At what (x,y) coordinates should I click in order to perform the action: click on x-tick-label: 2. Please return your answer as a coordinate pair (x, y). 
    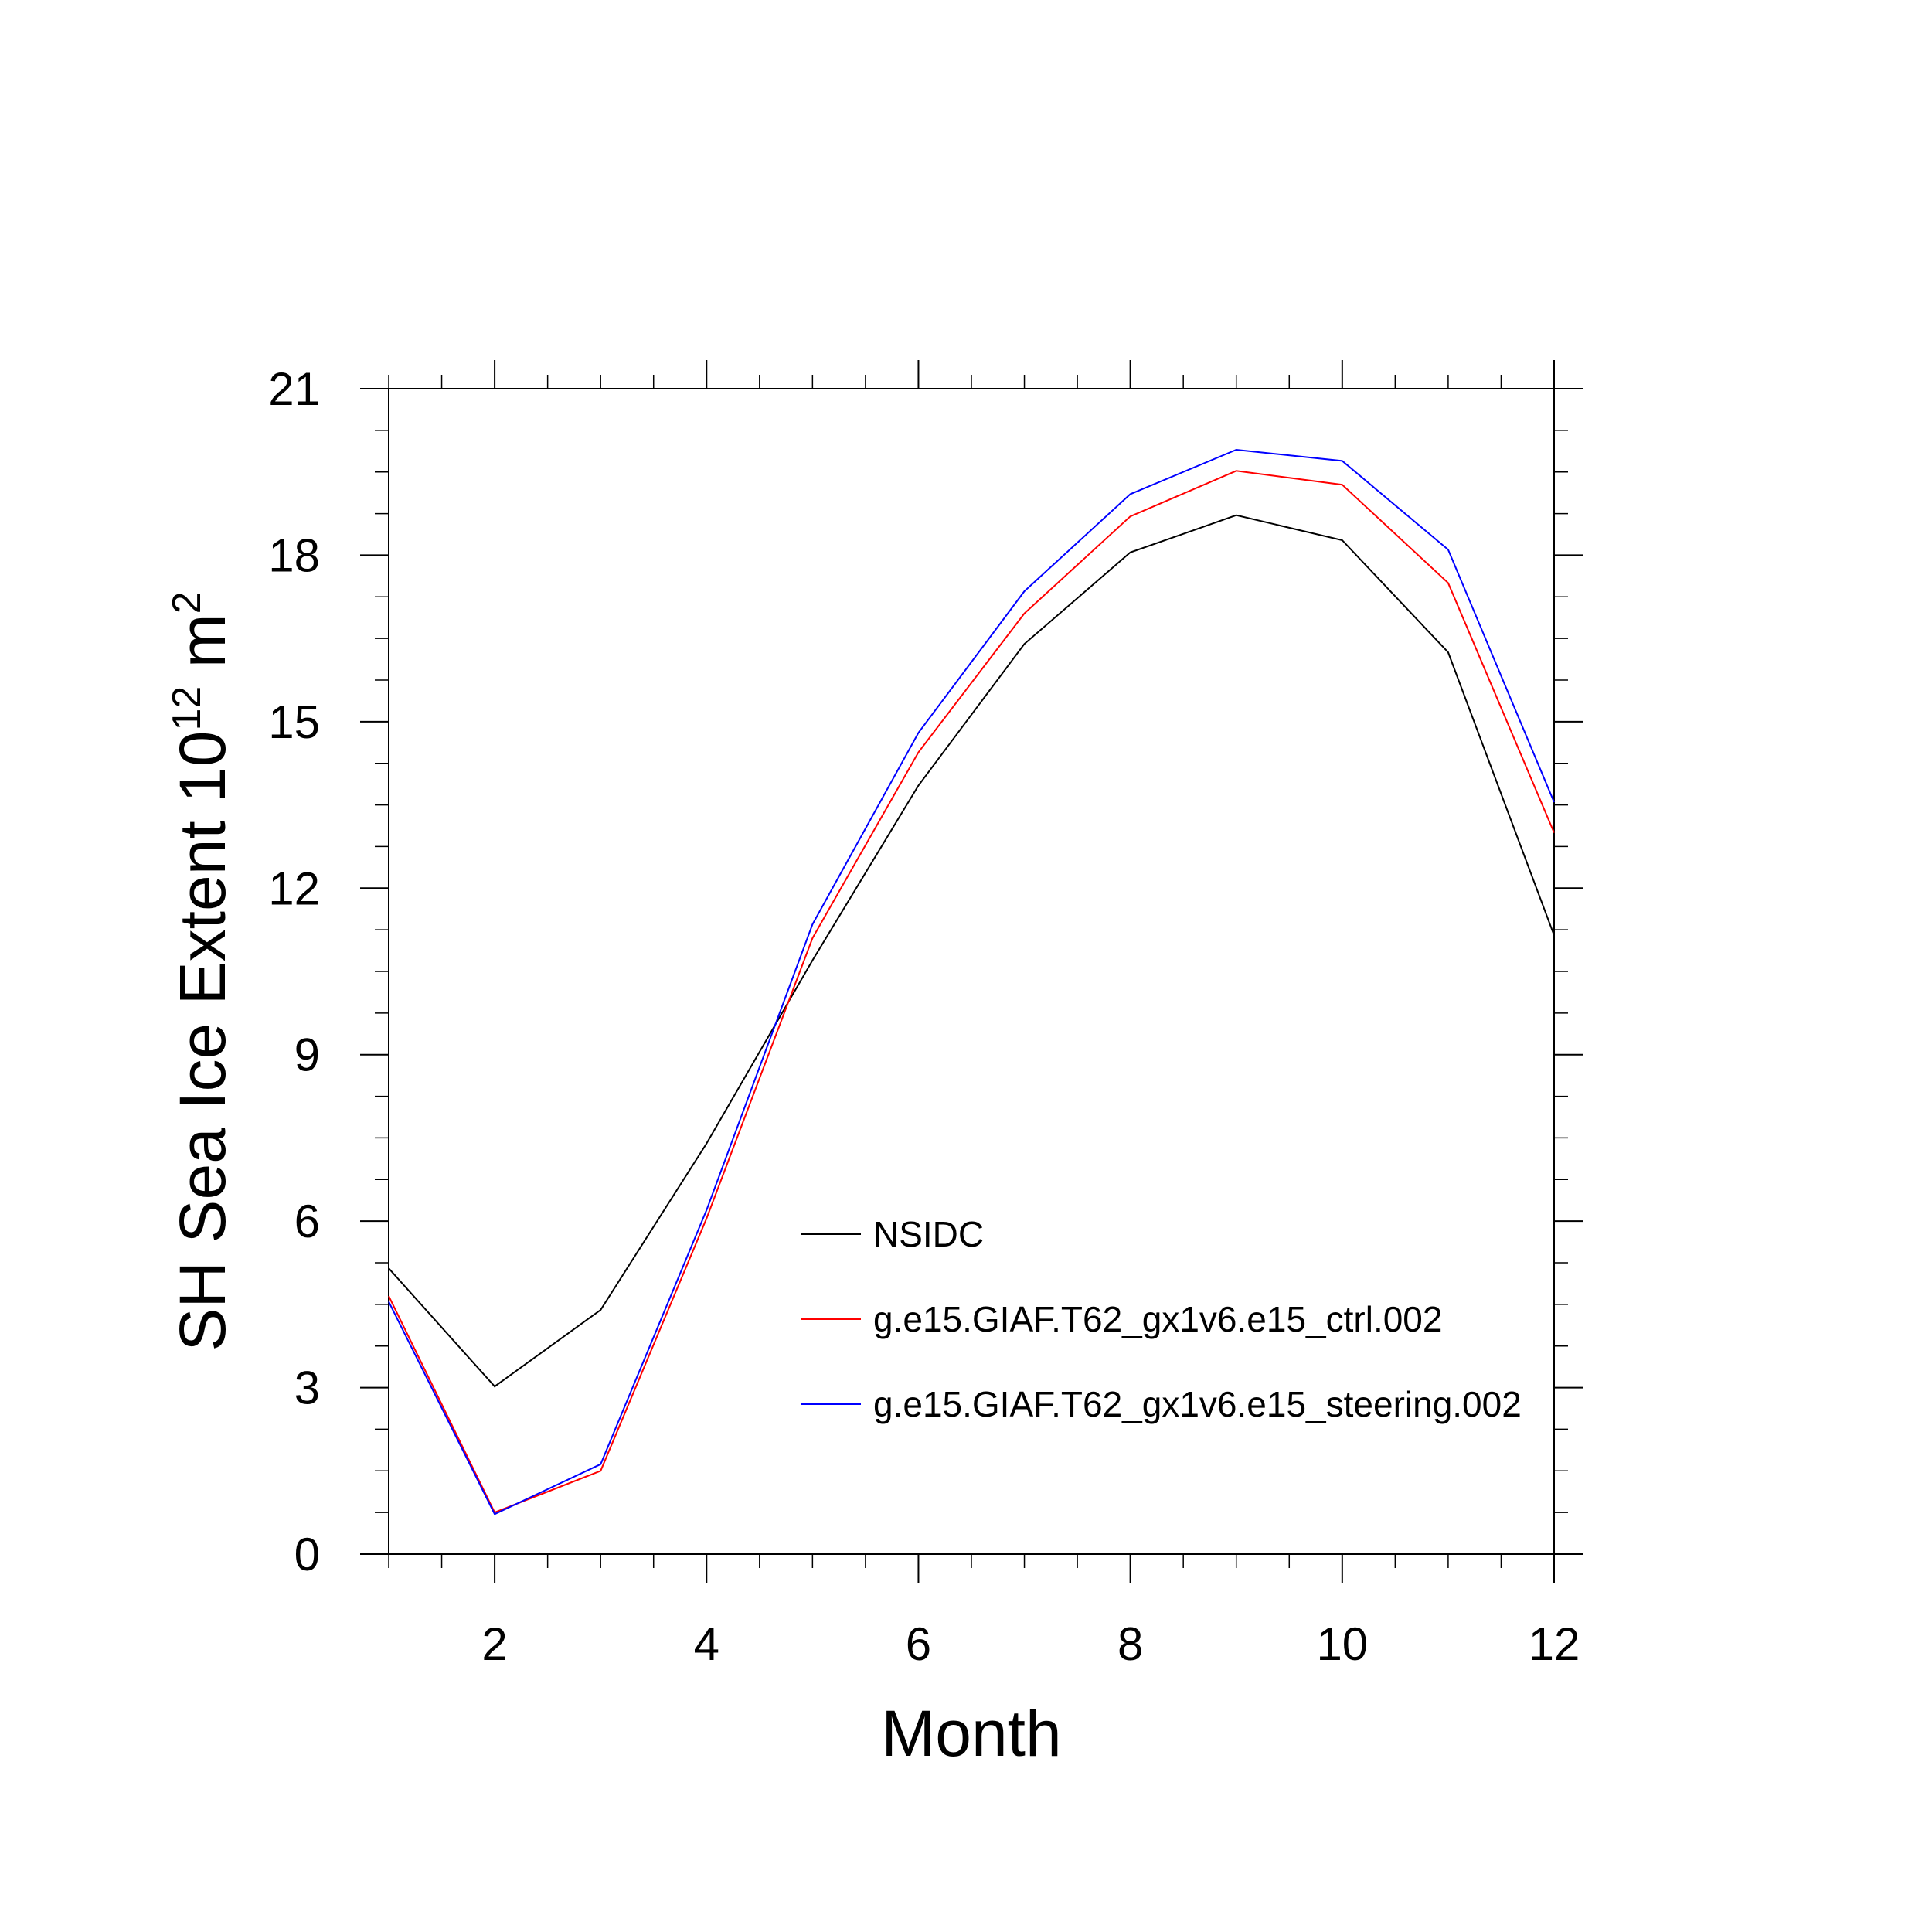
    Looking at the image, I should click on (494, 1644).